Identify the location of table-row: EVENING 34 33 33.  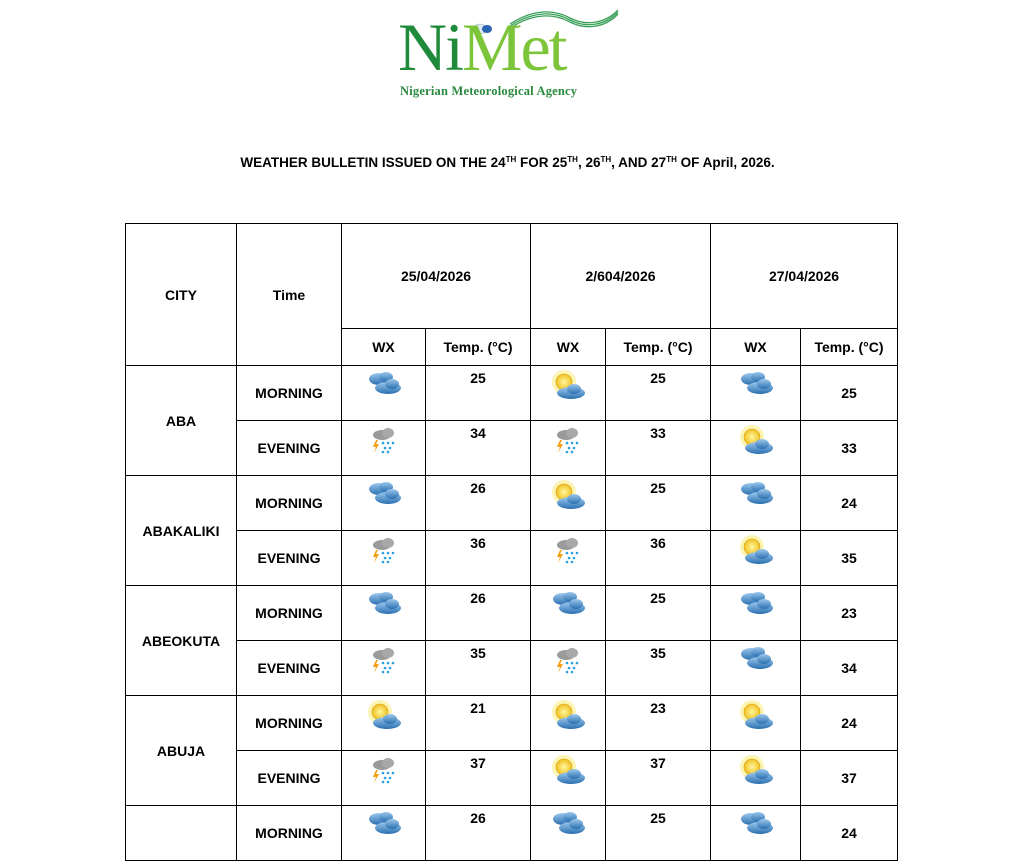
(512, 448).